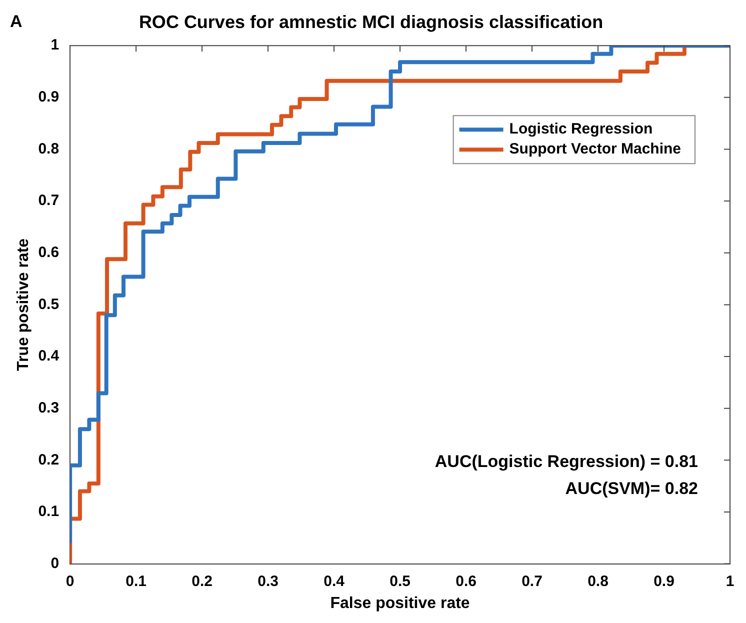 The image size is (746, 623). I want to click on legend-label: Support Vector Machine, so click(595, 149).